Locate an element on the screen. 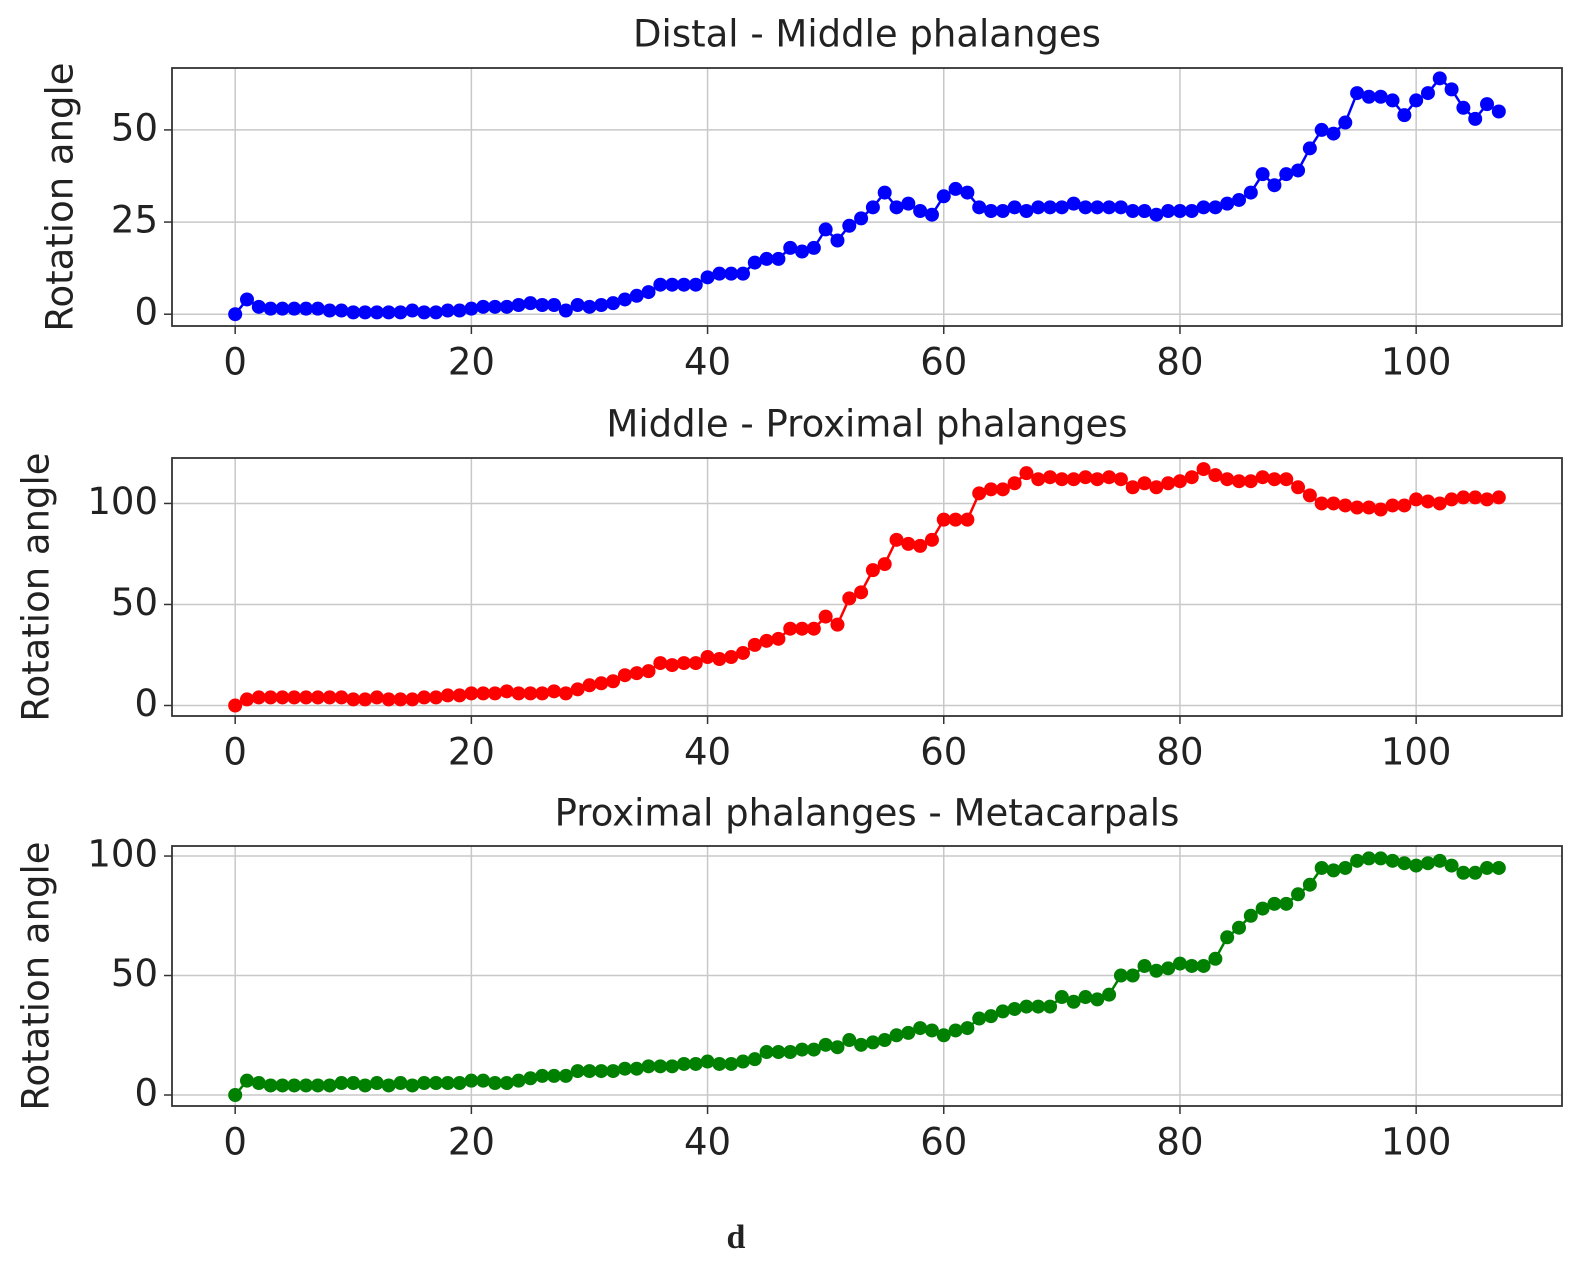 The width and height of the screenshot is (1582, 1268). y-tick-label: 100 is located at coordinates (122, 854).